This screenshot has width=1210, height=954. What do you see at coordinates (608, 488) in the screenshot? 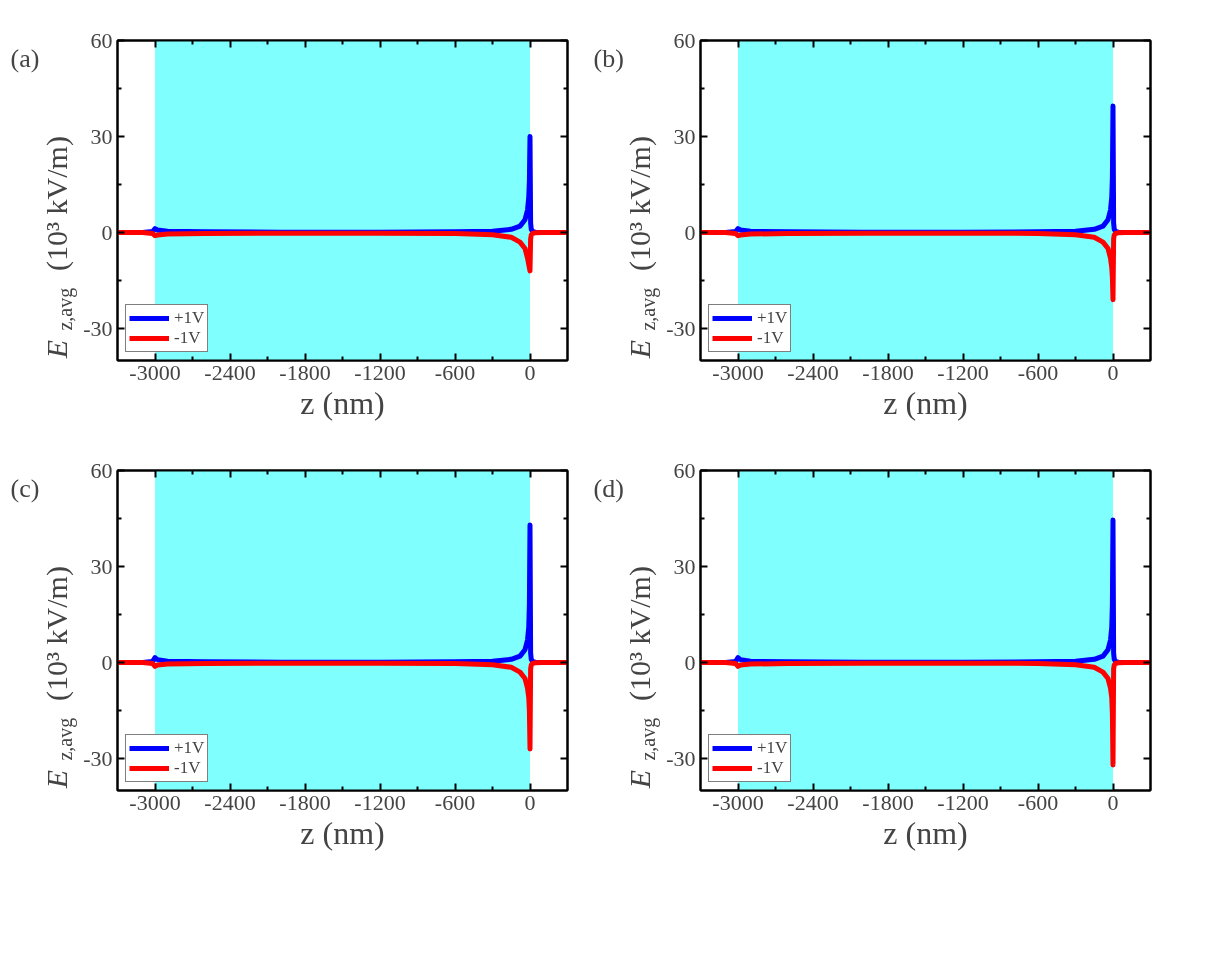
I see `chart-title: (d)` at bounding box center [608, 488].